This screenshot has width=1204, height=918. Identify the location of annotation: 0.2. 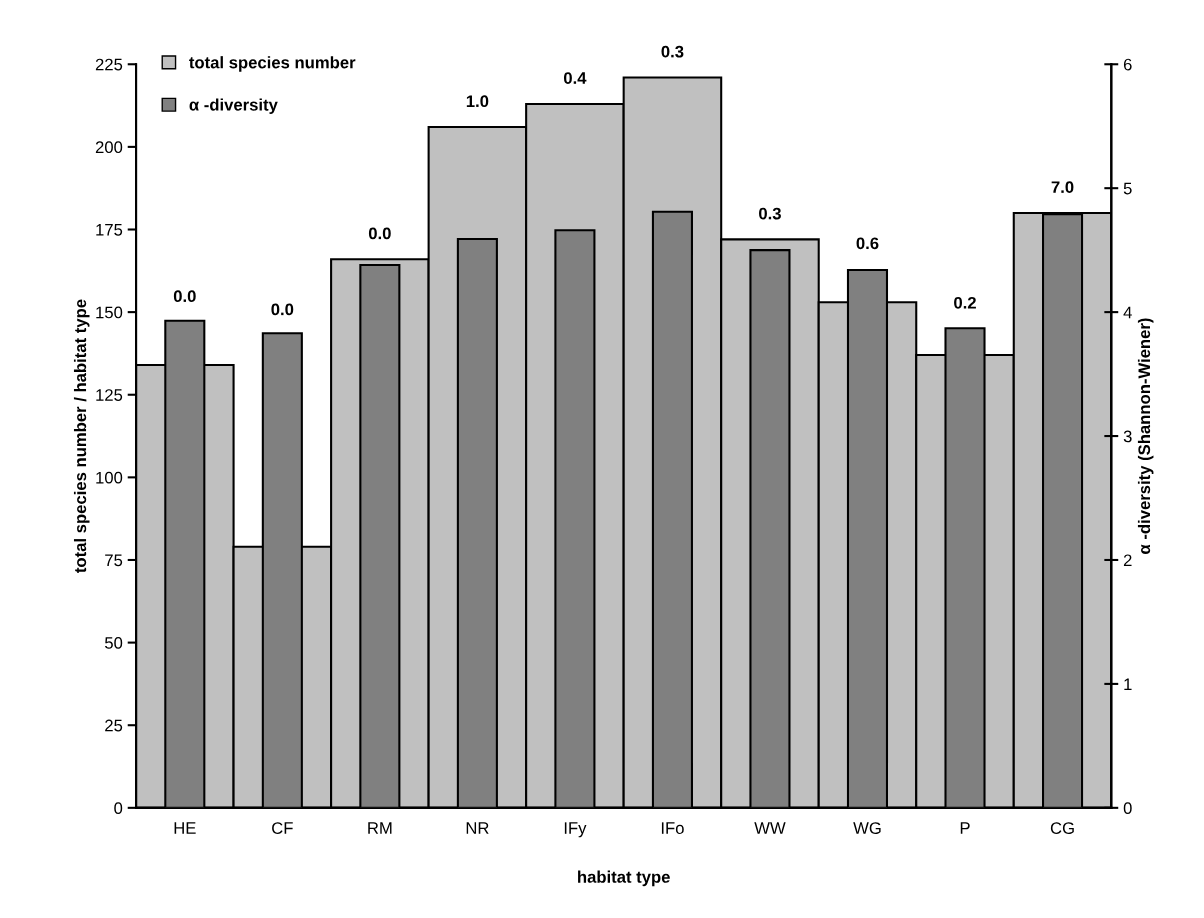
(965, 302).